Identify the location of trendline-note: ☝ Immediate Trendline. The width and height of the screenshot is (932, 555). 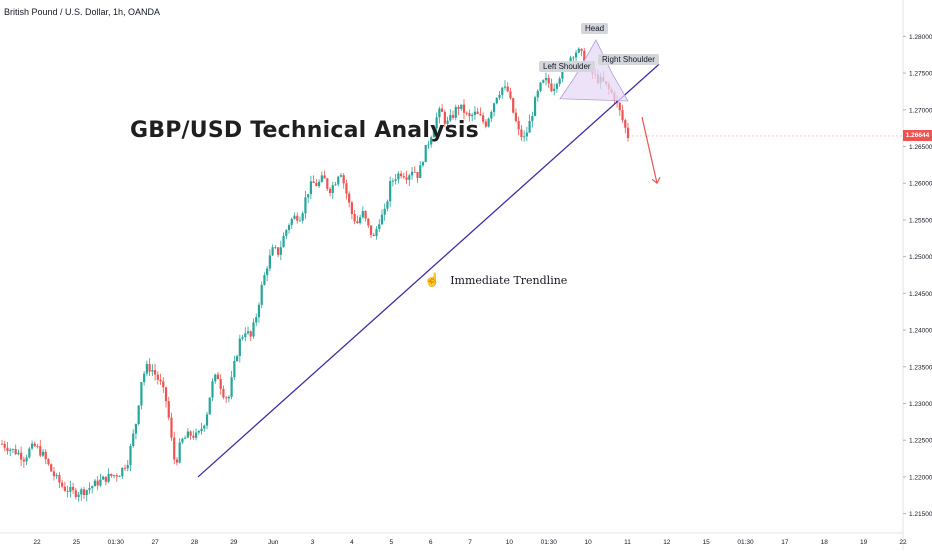
(495, 280).